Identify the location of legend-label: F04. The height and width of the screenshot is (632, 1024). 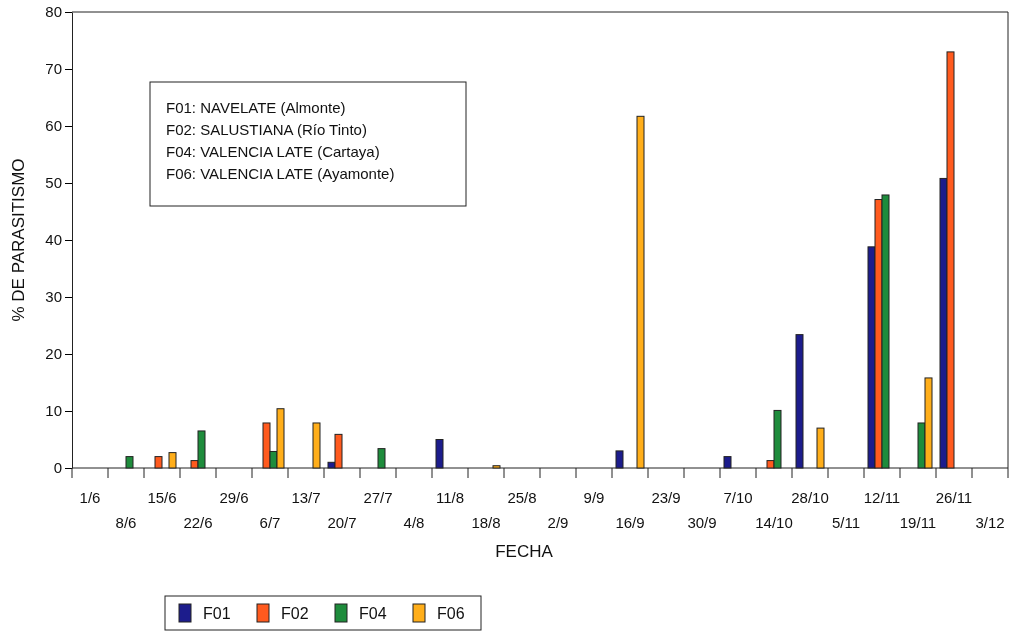
(373, 613).